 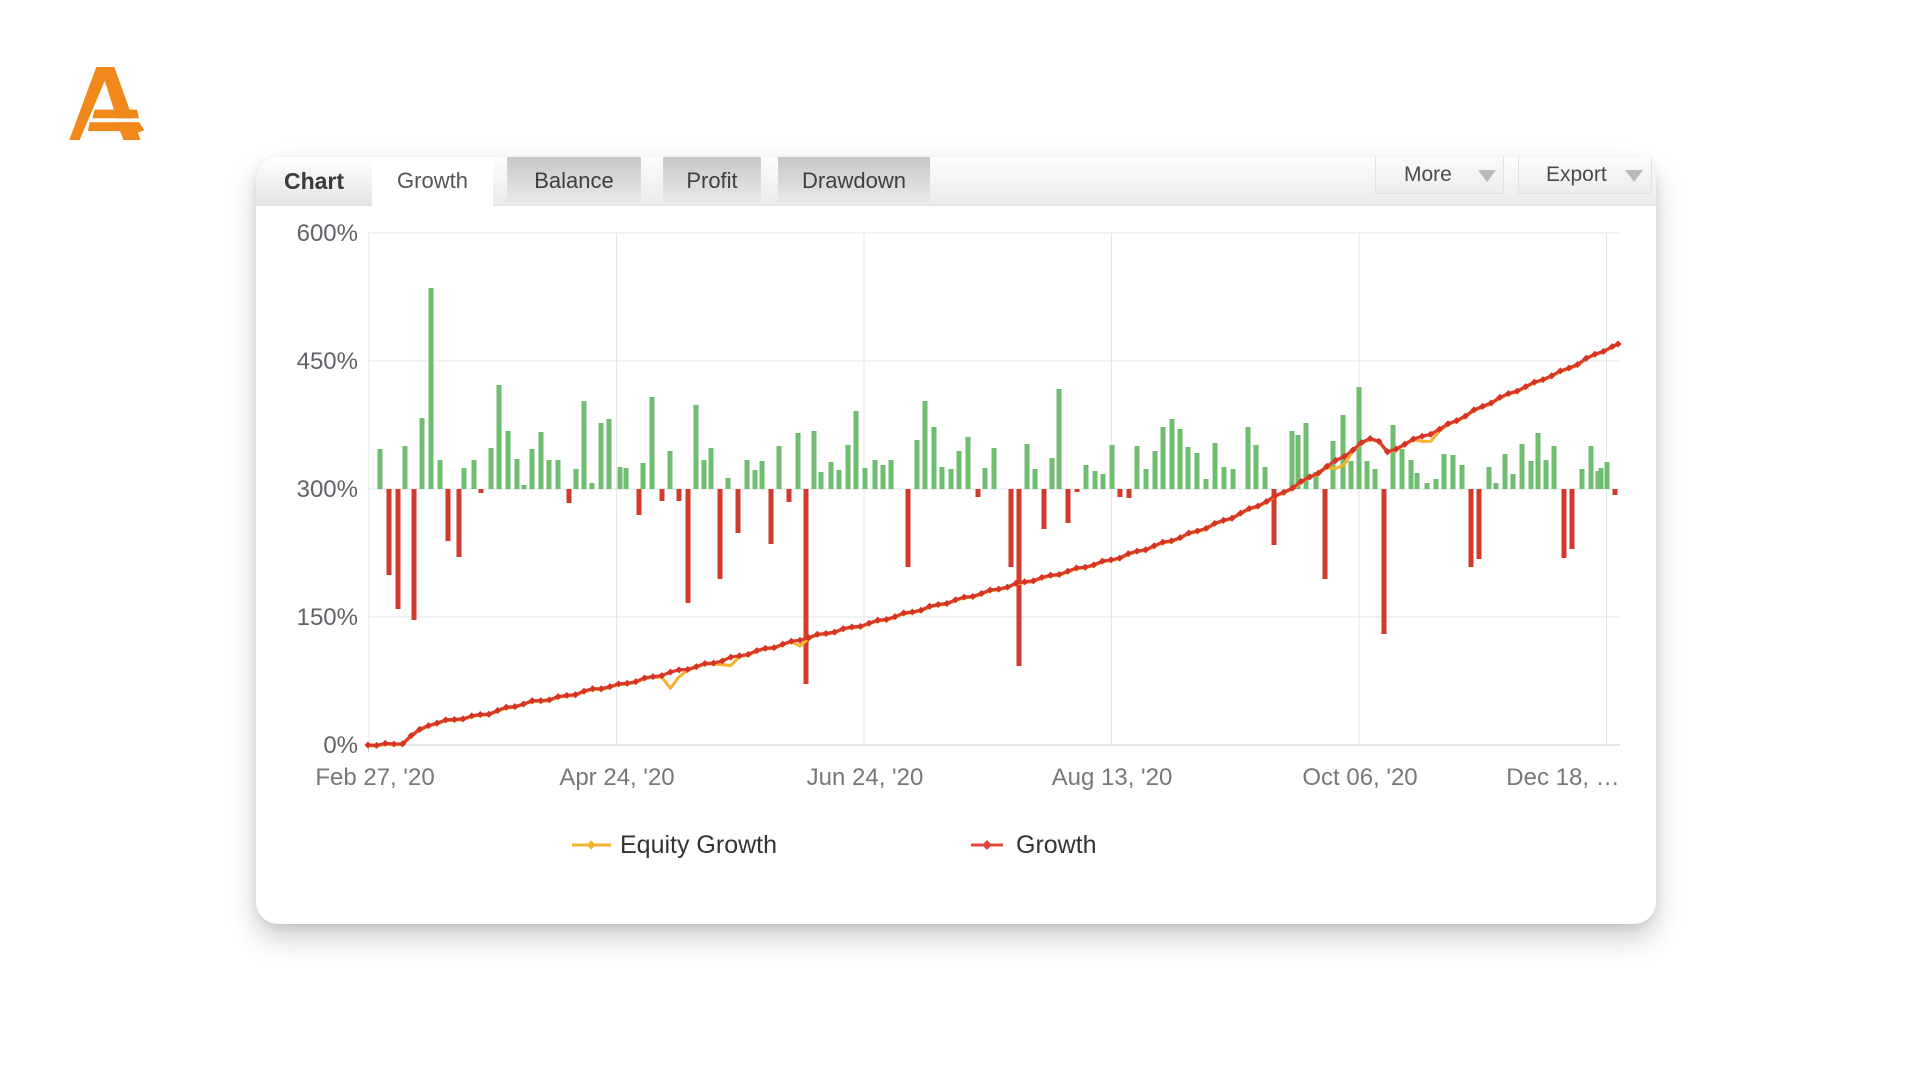 What do you see at coordinates (1112, 777) in the screenshot?
I see `svg-text: Aug 13, '20` at bounding box center [1112, 777].